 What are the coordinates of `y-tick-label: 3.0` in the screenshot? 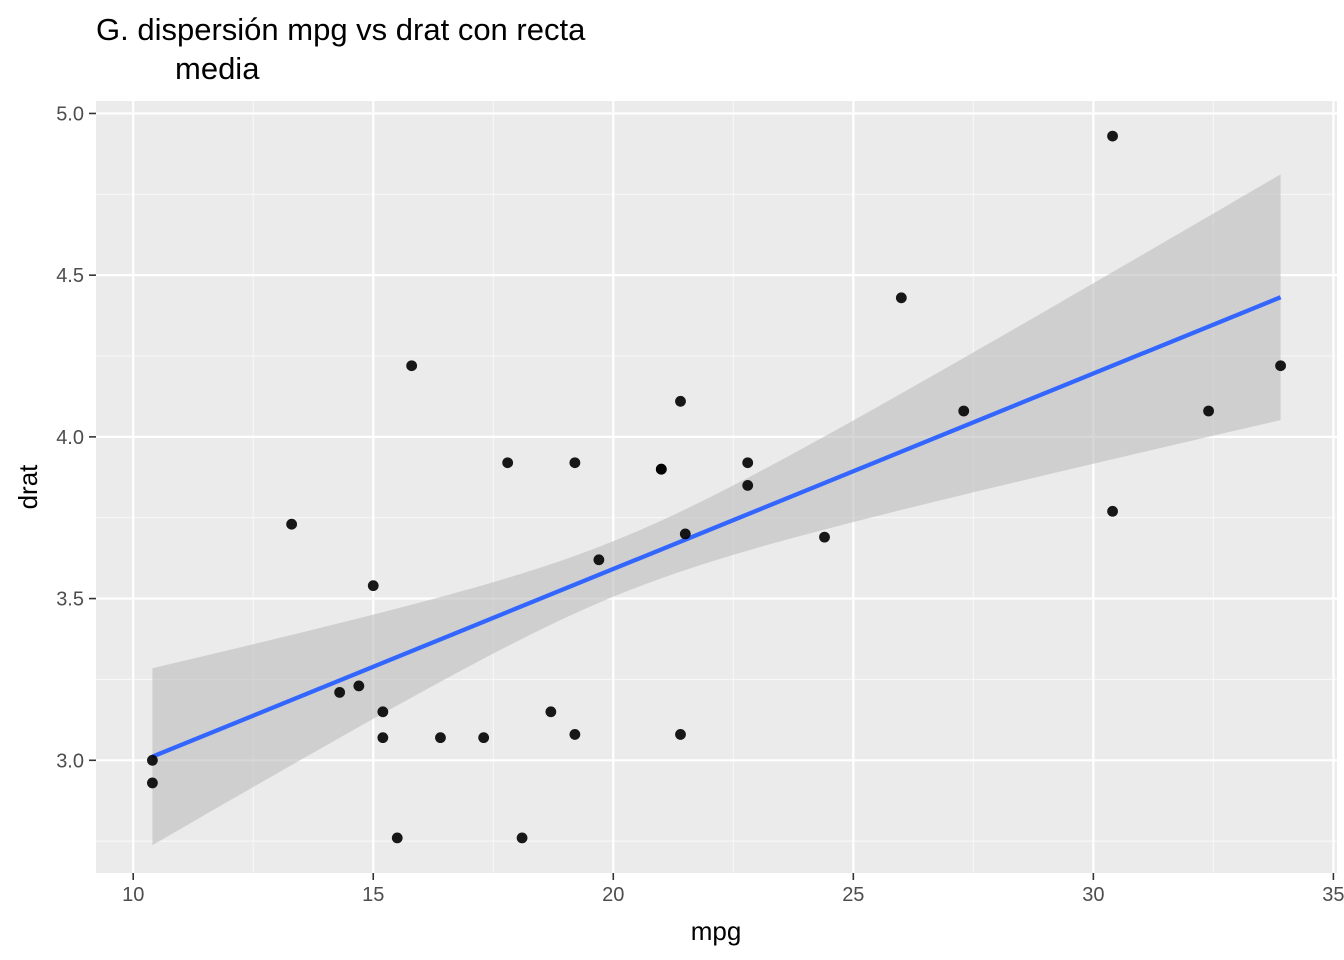 It's located at (70, 761).